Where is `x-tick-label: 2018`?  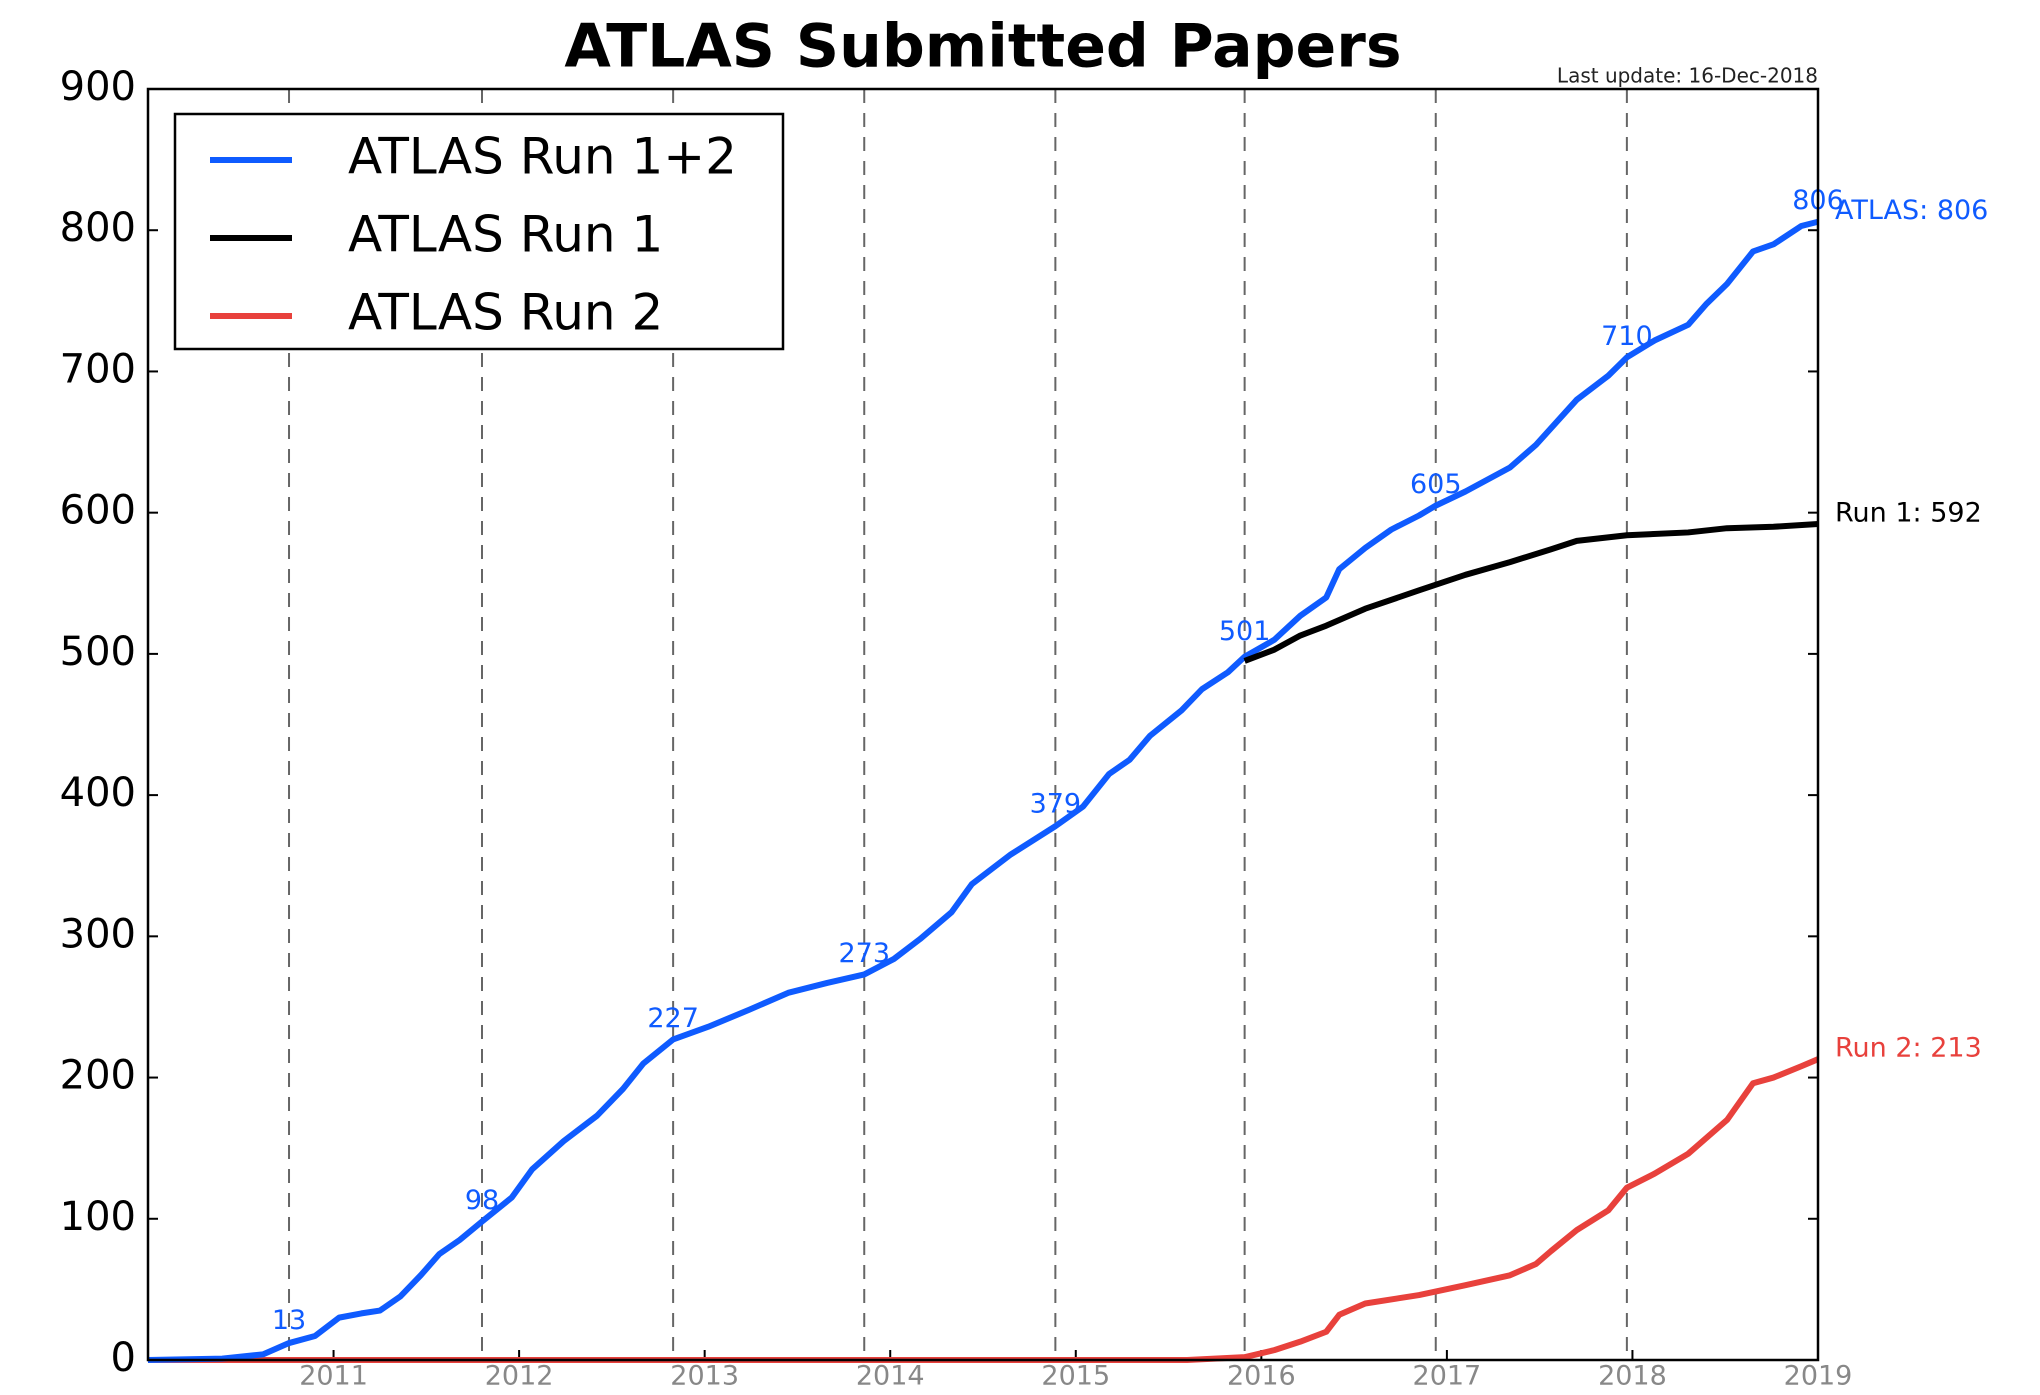 x-tick-label: 2018 is located at coordinates (1632, 1376).